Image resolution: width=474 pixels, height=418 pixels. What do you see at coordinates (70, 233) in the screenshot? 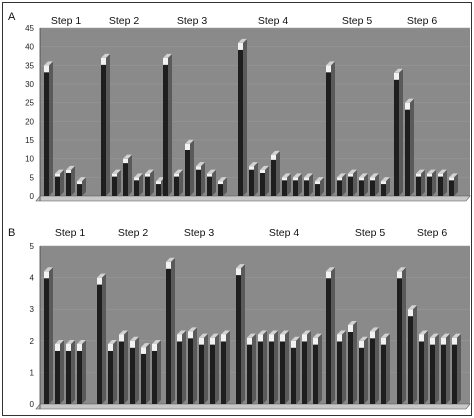
I see `panel-b-step-label: Step 1` at bounding box center [70, 233].